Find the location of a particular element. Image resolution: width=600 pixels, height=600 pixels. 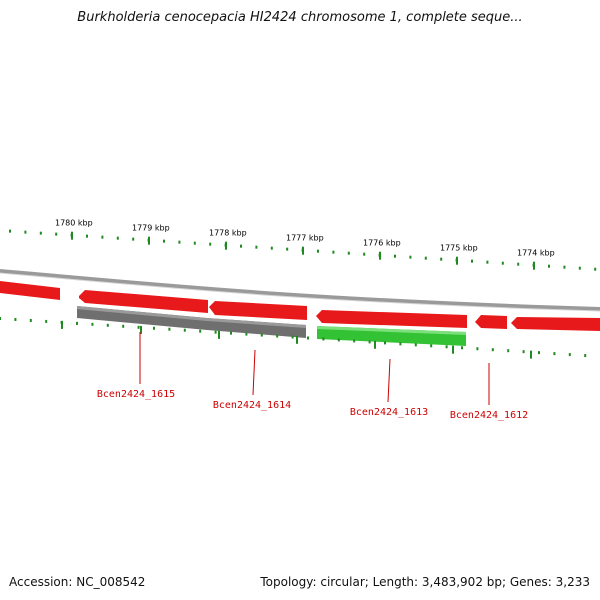

accession-text: Accession: NC_008542 is located at coordinates (77, 582).